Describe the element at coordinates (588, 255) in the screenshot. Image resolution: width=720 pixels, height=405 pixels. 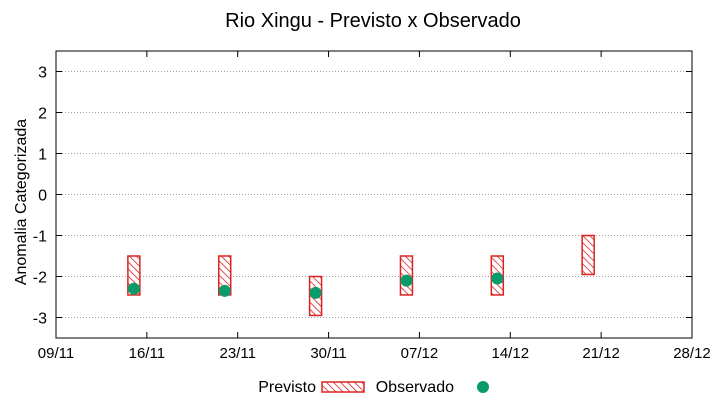
I see `previsto-bar` at that location.